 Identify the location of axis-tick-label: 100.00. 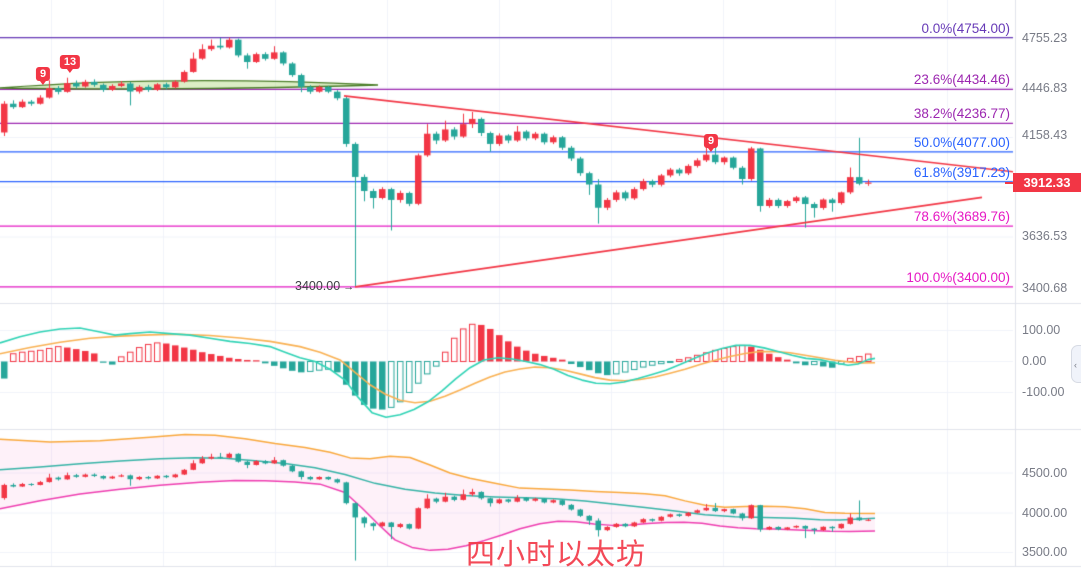
(1041, 330).